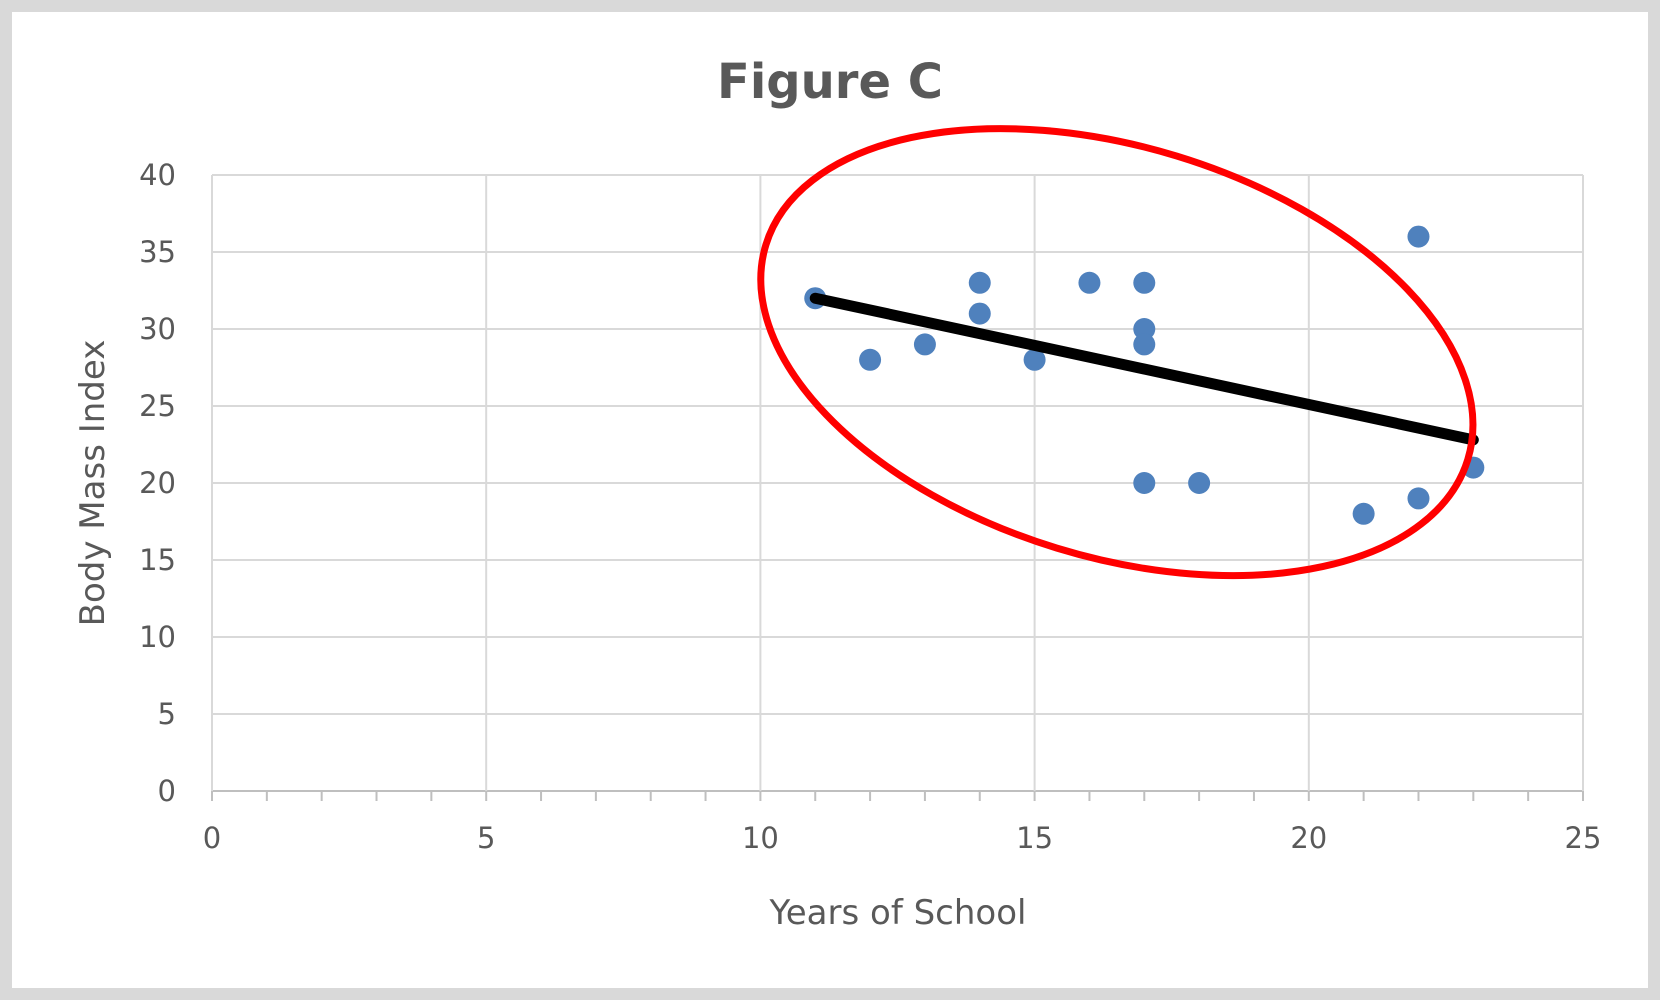 This screenshot has width=1660, height=1000. Describe the element at coordinates (157, 406) in the screenshot. I see `y-tick-label: 25` at that location.